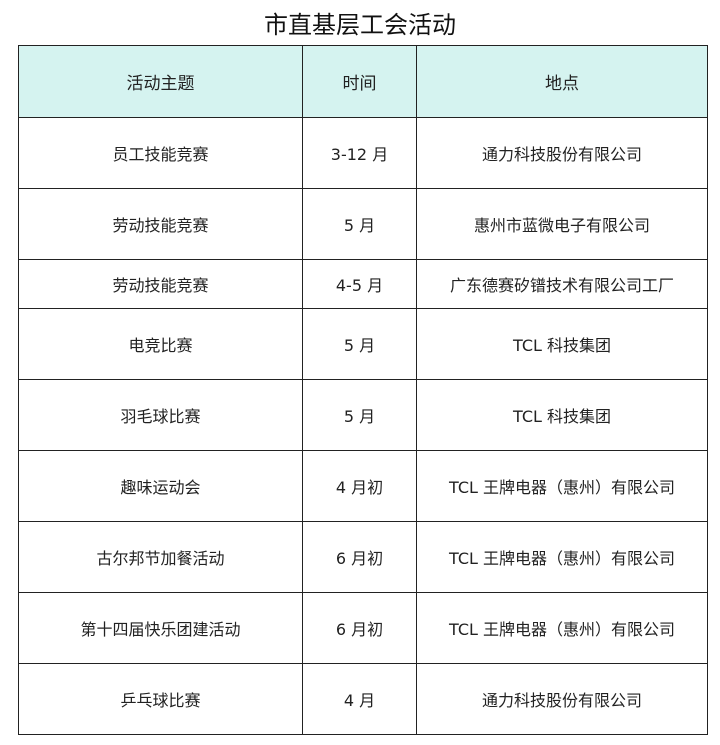 Image resolution: width=720 pixels, height=745 pixels. What do you see at coordinates (359, 153) in the screenshot?
I see `cell-time: 3-12 月` at bounding box center [359, 153].